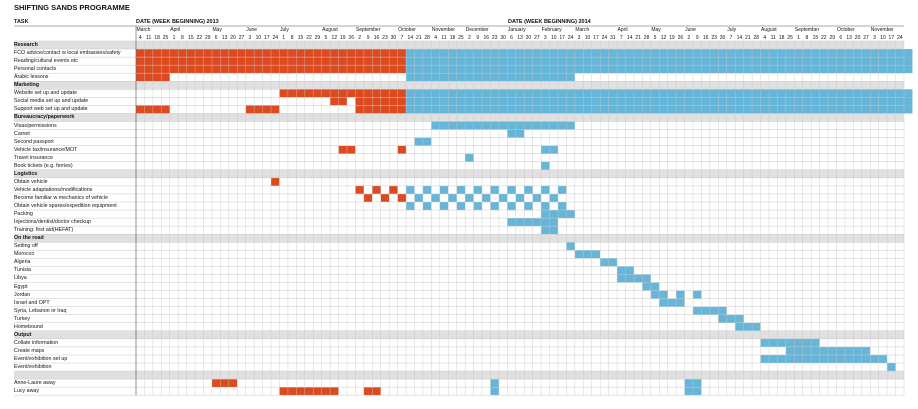  I want to click on task-label: Setting off, so click(26, 246).